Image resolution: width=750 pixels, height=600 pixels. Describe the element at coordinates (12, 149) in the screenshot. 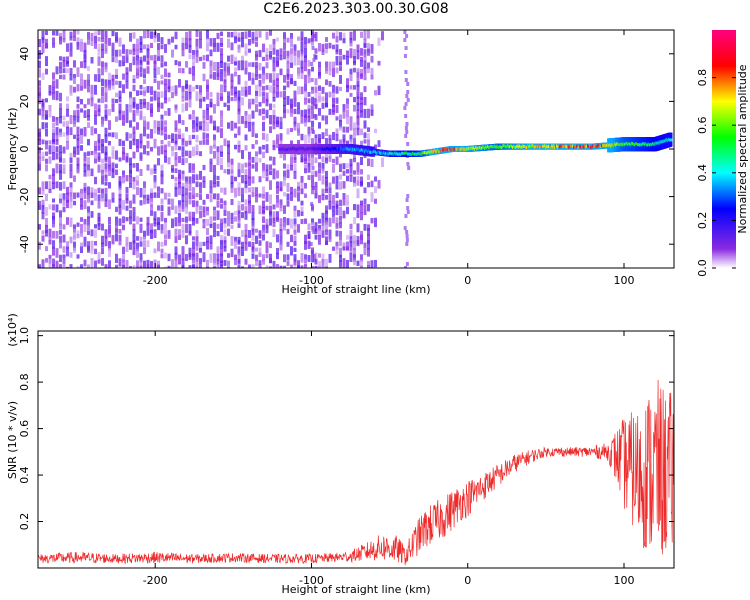

I see `top-y-axis-label: Frequency (Hz)` at that location.